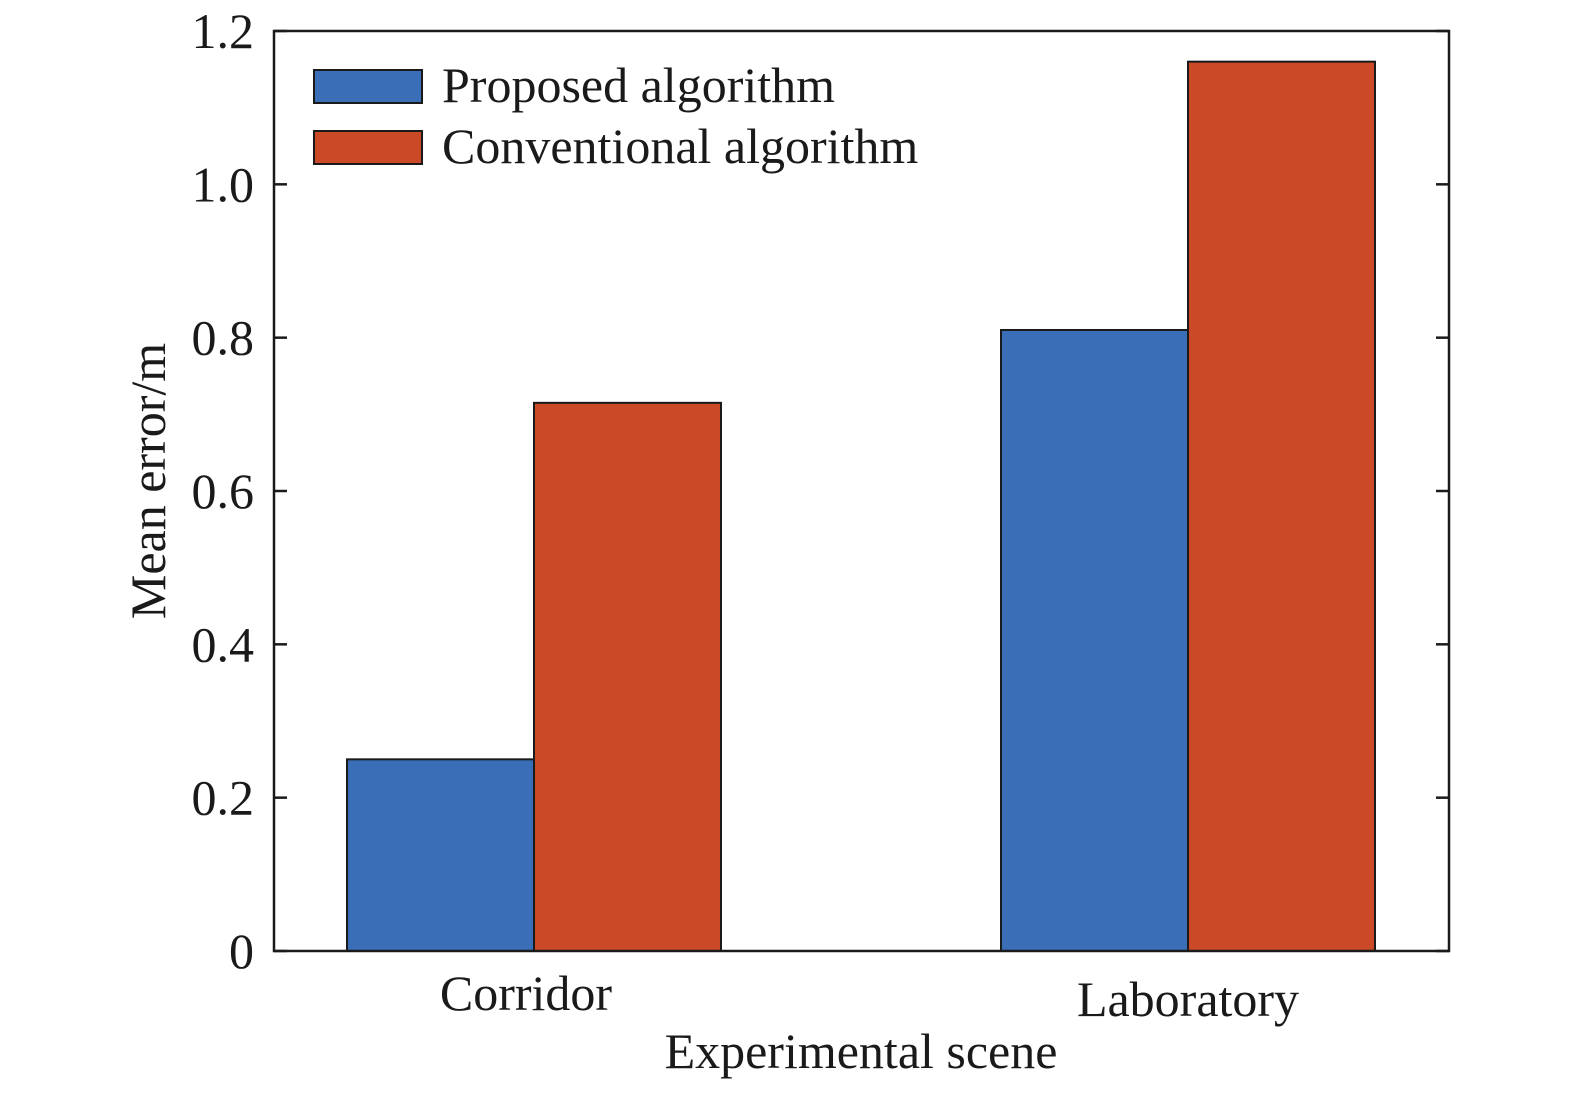 This screenshot has width=1575, height=1093. Describe the element at coordinates (223, 491) in the screenshot. I see `y-tick-label: 0.6` at that location.